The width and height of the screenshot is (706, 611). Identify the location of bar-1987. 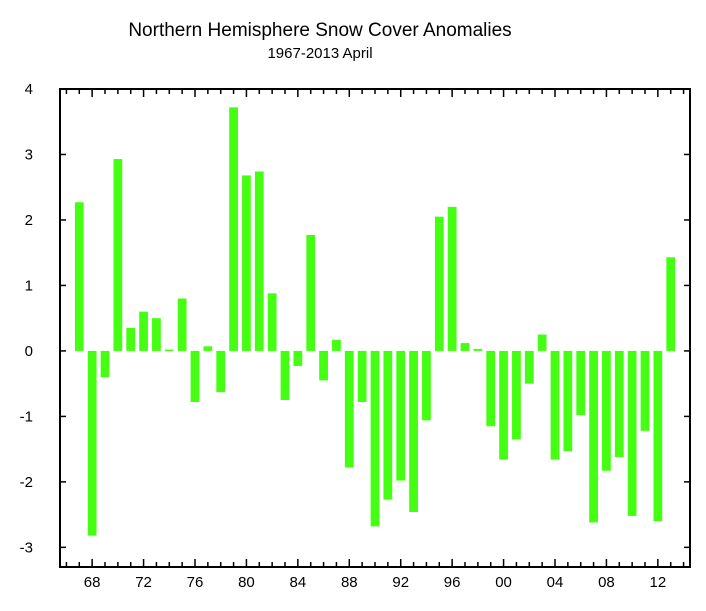
(336, 345).